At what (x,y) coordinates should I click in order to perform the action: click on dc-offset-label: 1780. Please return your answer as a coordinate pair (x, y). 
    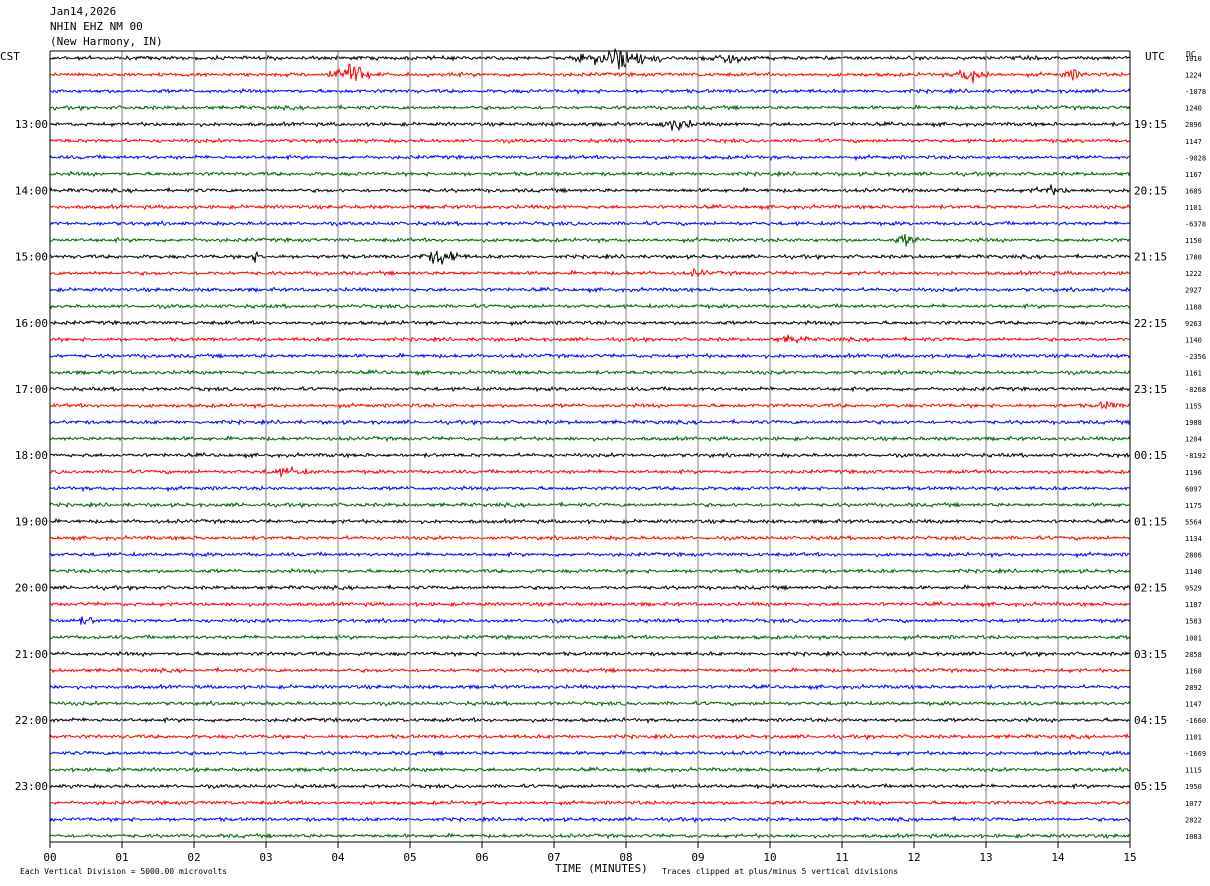
    Looking at the image, I should click on (1193, 258).